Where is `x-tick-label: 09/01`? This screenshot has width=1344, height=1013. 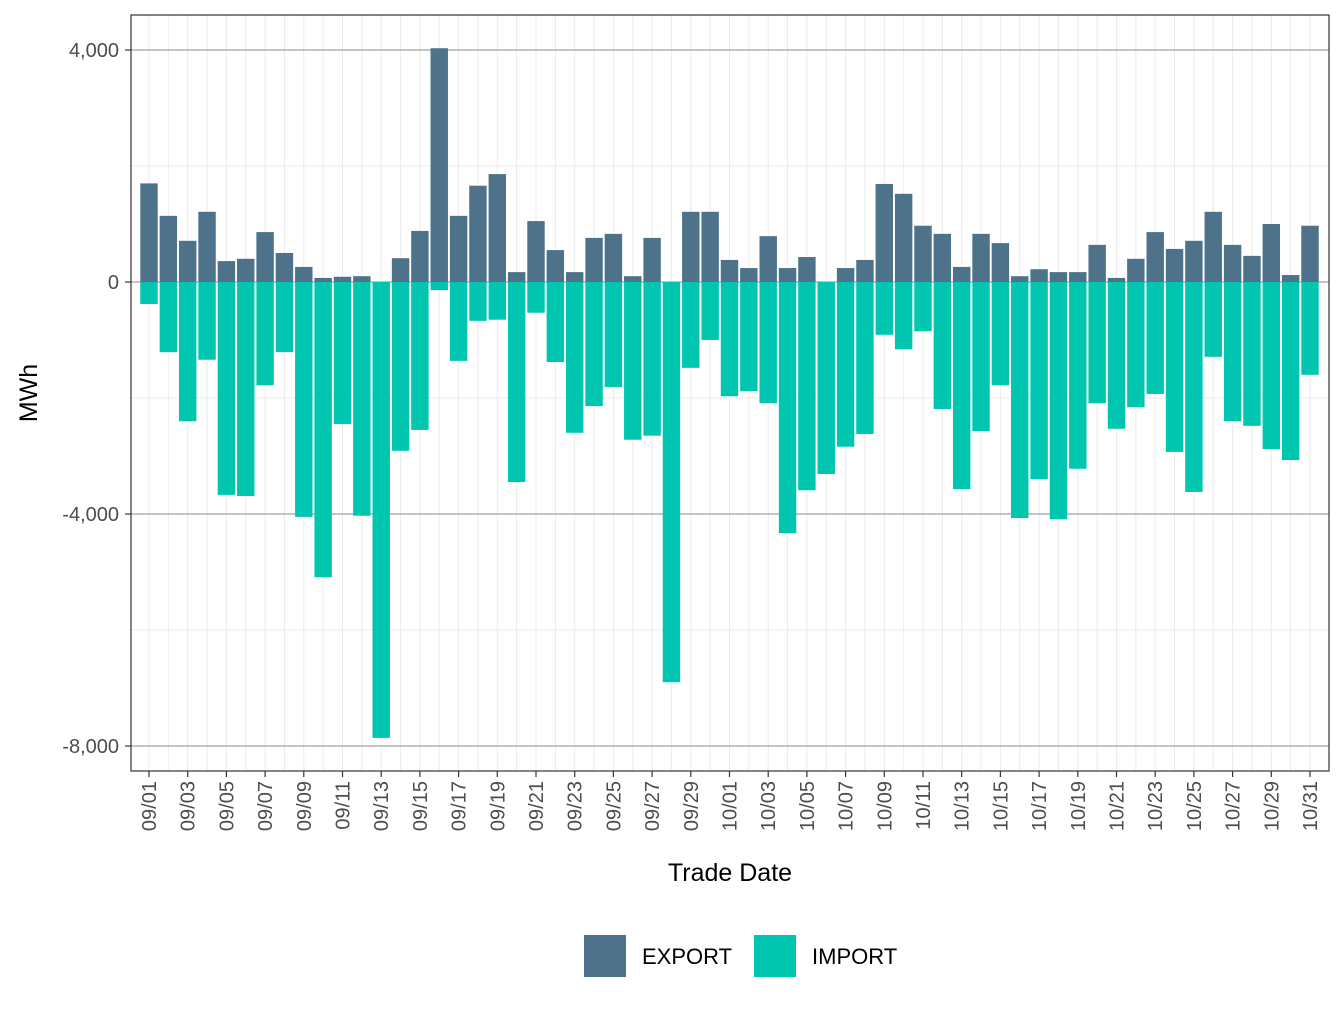 x-tick-label: 09/01 is located at coordinates (150, 806).